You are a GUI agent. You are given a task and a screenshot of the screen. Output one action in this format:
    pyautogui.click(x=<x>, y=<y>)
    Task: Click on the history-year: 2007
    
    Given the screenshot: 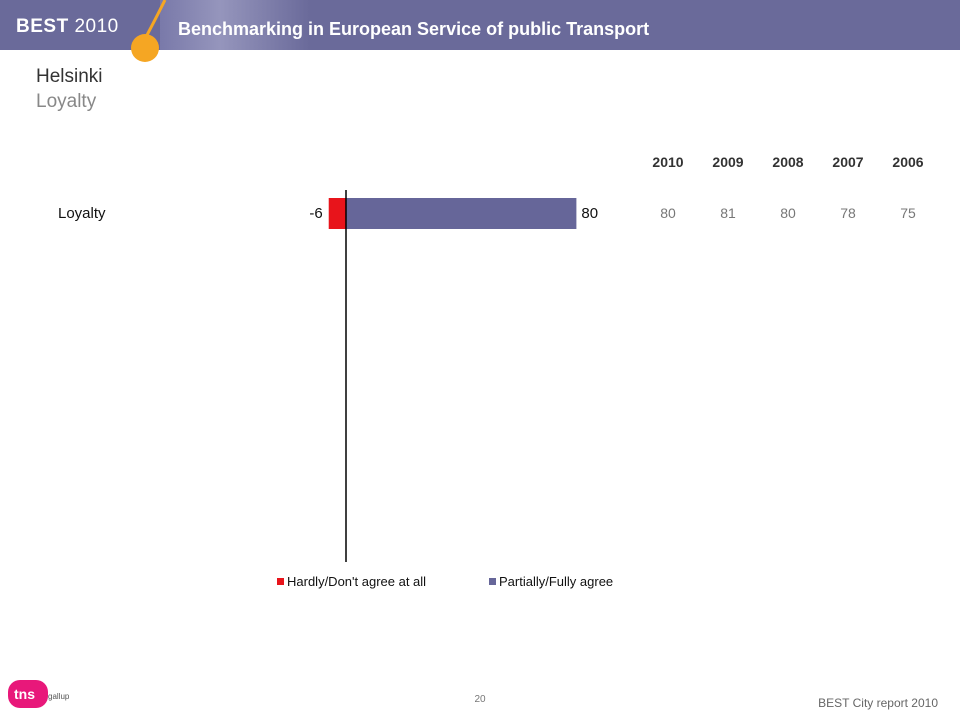 What is the action you would take?
    pyautogui.click(x=848, y=162)
    